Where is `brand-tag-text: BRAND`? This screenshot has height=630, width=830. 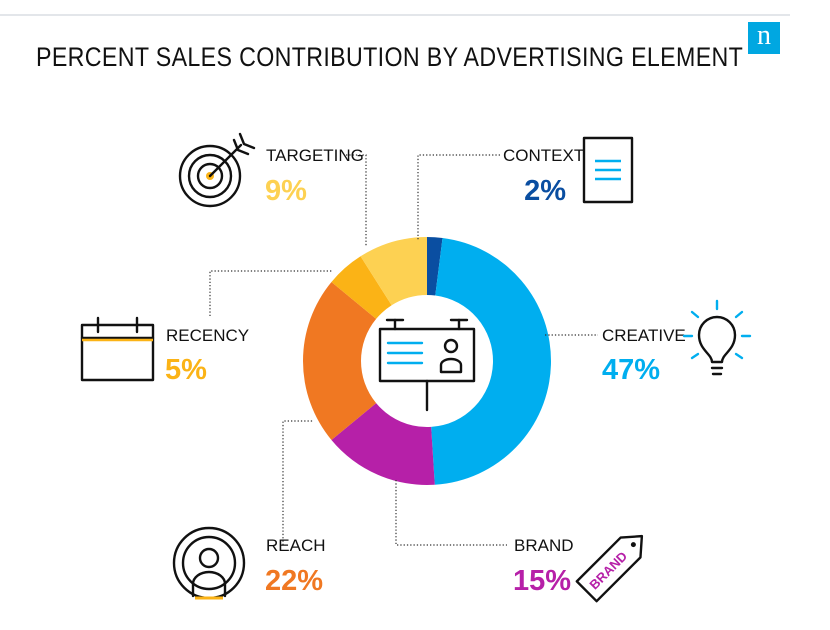
brand-tag-text: BRAND is located at coordinates (608, 571).